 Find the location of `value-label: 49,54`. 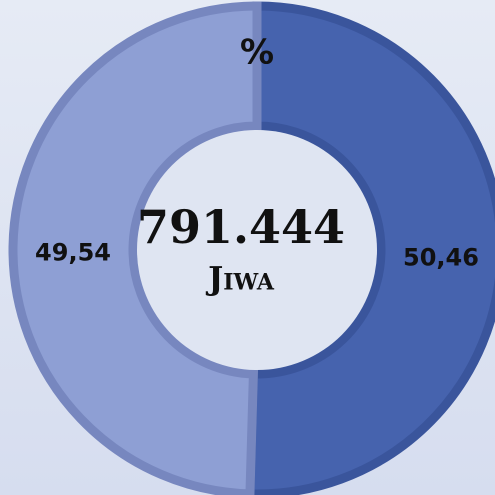

value-label: 49,54 is located at coordinates (73, 252).